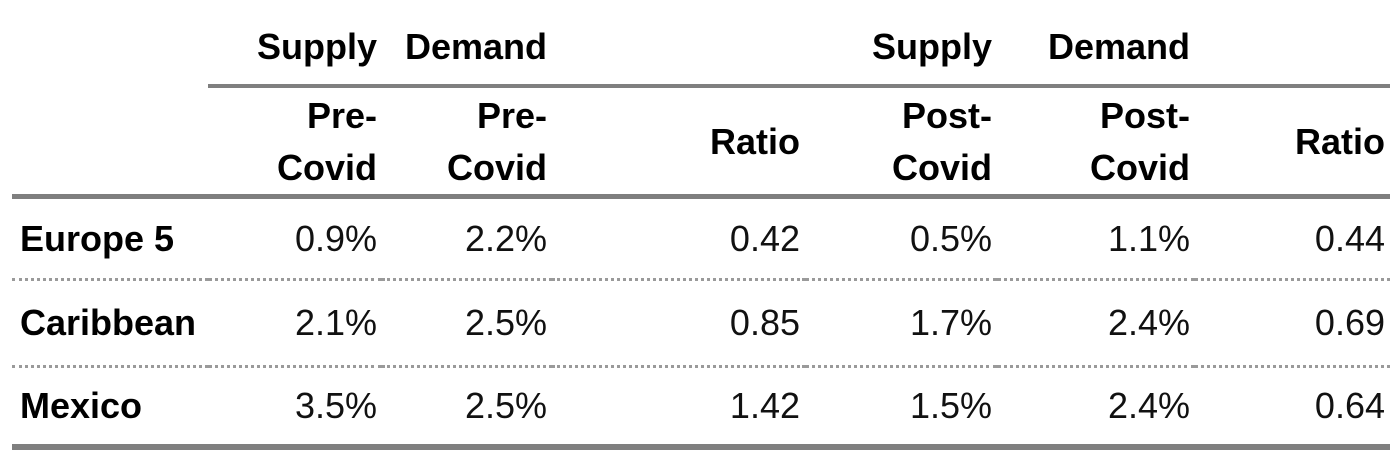 This screenshot has width=1400, height=466. Describe the element at coordinates (467, 142) in the screenshot. I see `col-header-precovid-demand: Pre-Covid` at that location.